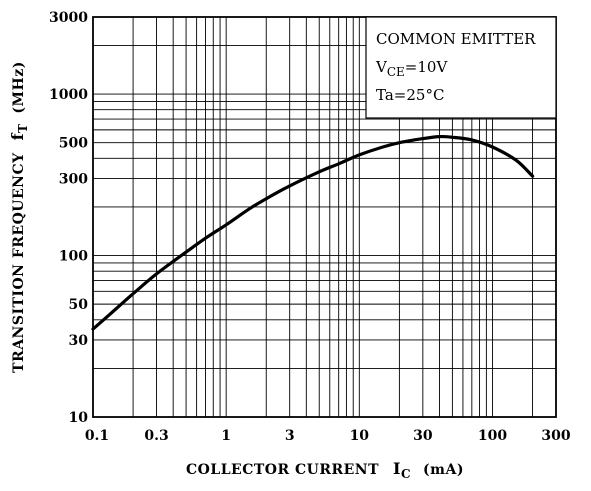  What do you see at coordinates (226, 436) in the screenshot?
I see `x-tick-label: 1` at bounding box center [226, 436].